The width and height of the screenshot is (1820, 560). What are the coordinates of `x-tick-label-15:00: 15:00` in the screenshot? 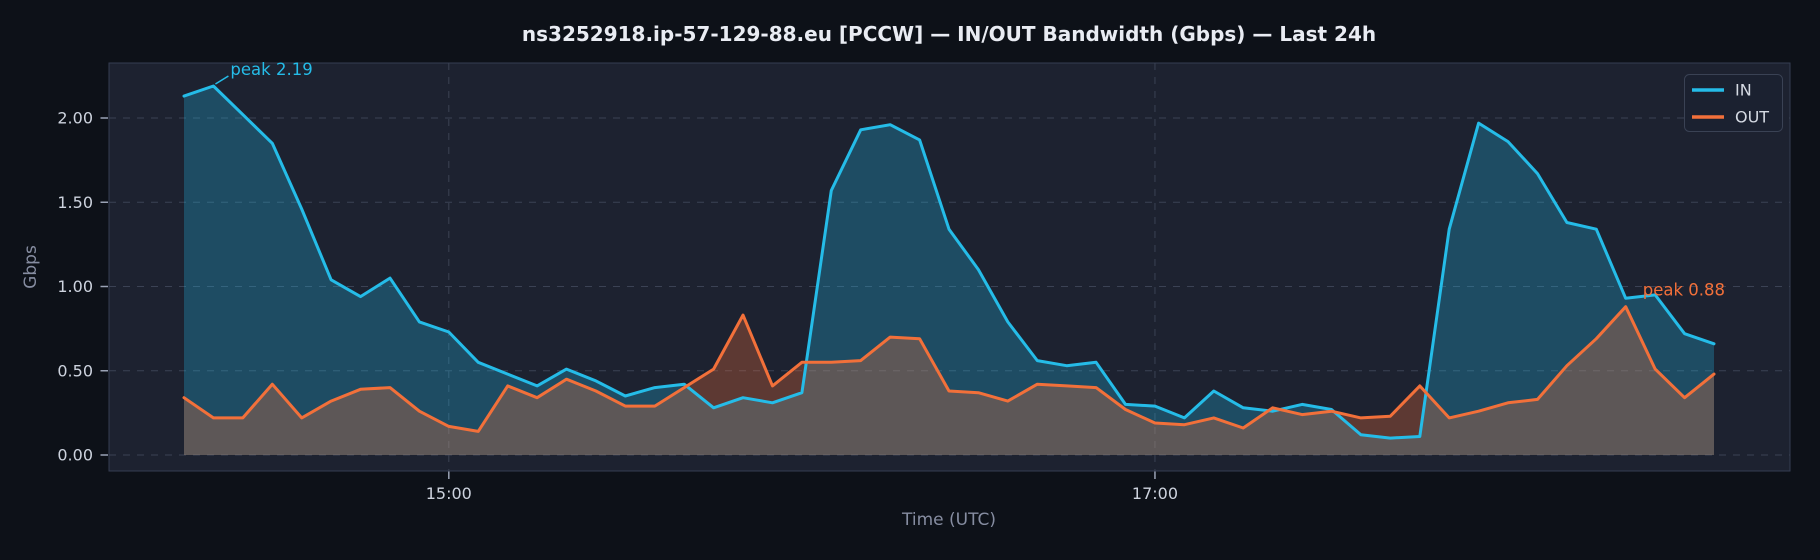 It's located at (449, 493).